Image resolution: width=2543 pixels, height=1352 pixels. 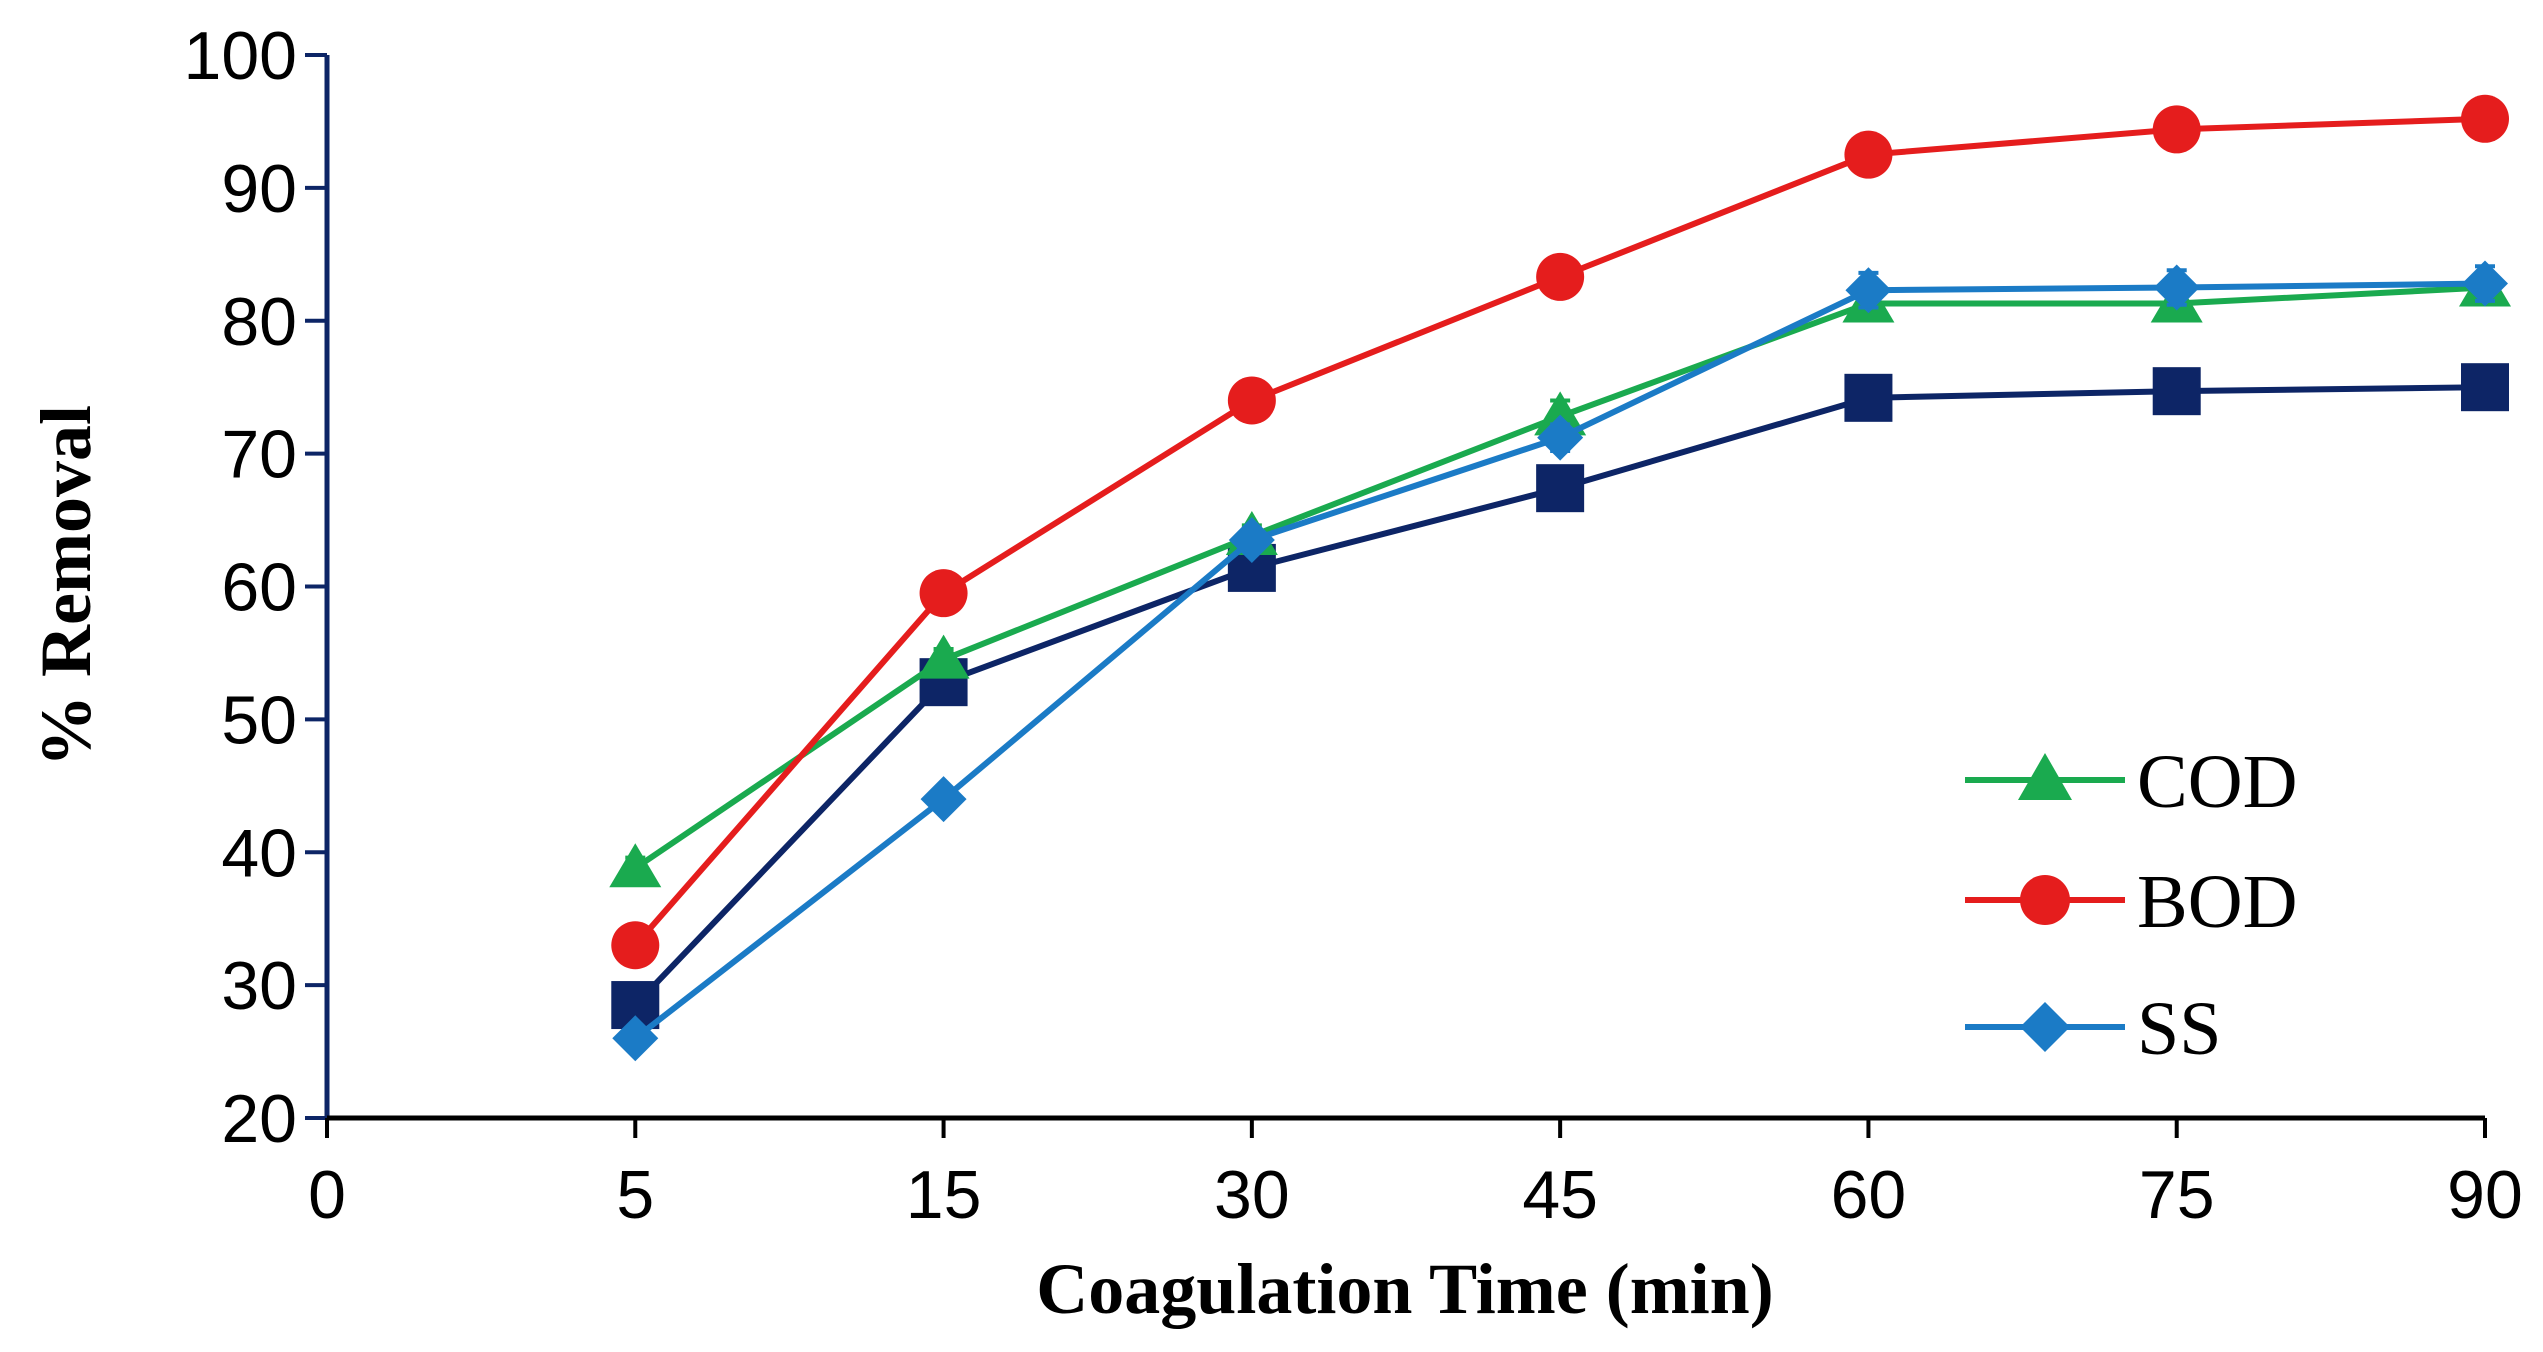 I want to click on y-tick-label: 100, so click(x=240, y=56).